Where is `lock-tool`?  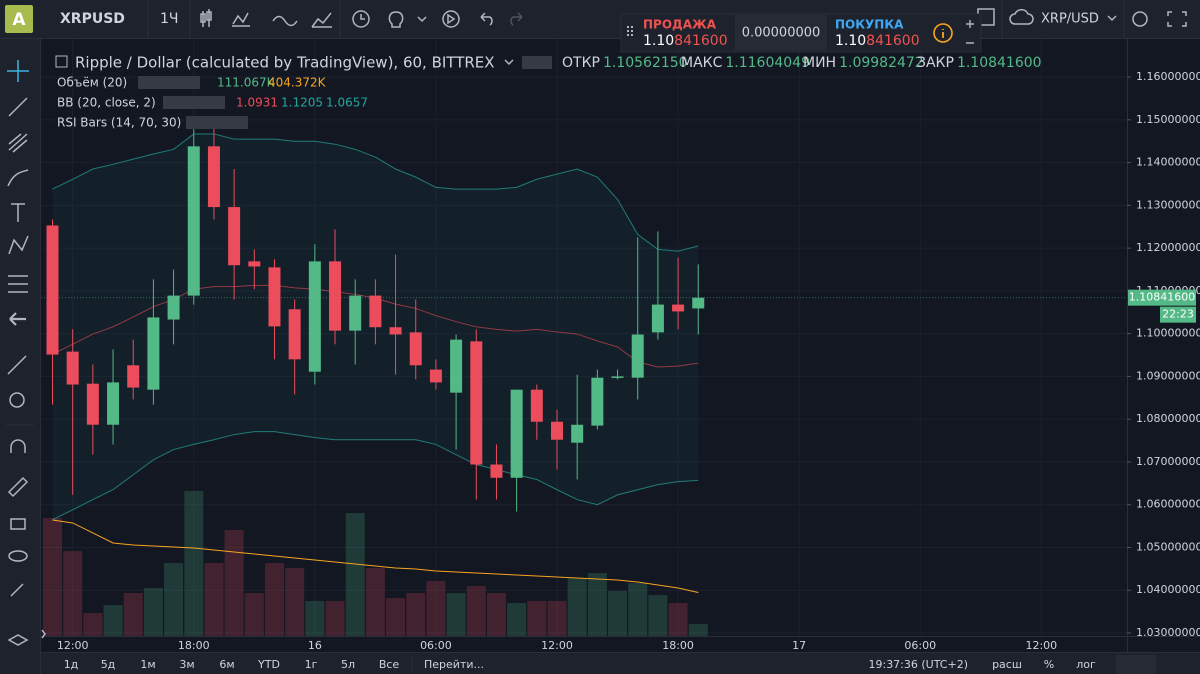
lock-tool is located at coordinates (18, 524).